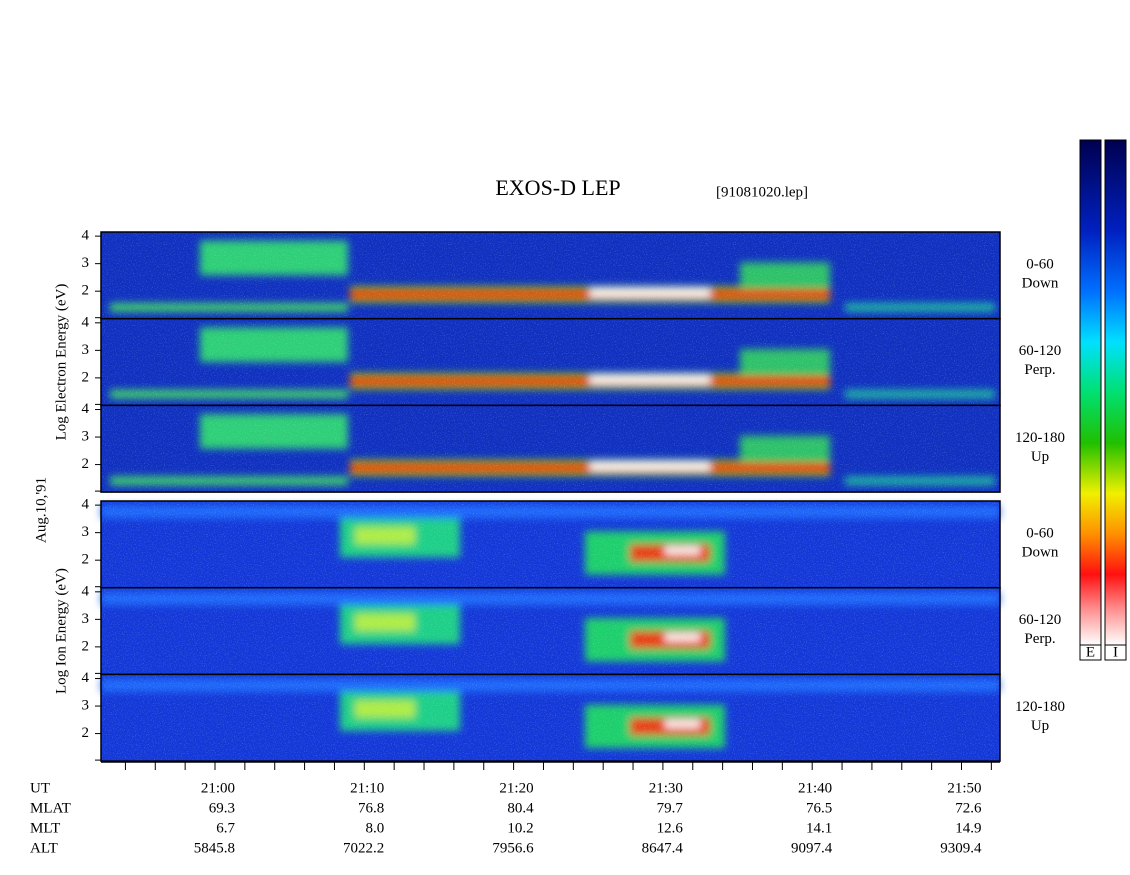 The image size is (1130, 875). Describe the element at coordinates (40, 788) in the screenshot. I see `ephemeris-label: UT` at that location.